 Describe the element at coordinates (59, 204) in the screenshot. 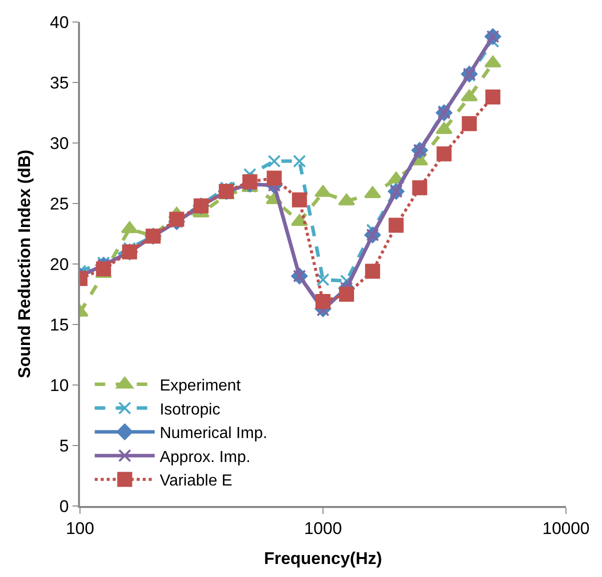

I see `y-tick-label: 25` at that location.